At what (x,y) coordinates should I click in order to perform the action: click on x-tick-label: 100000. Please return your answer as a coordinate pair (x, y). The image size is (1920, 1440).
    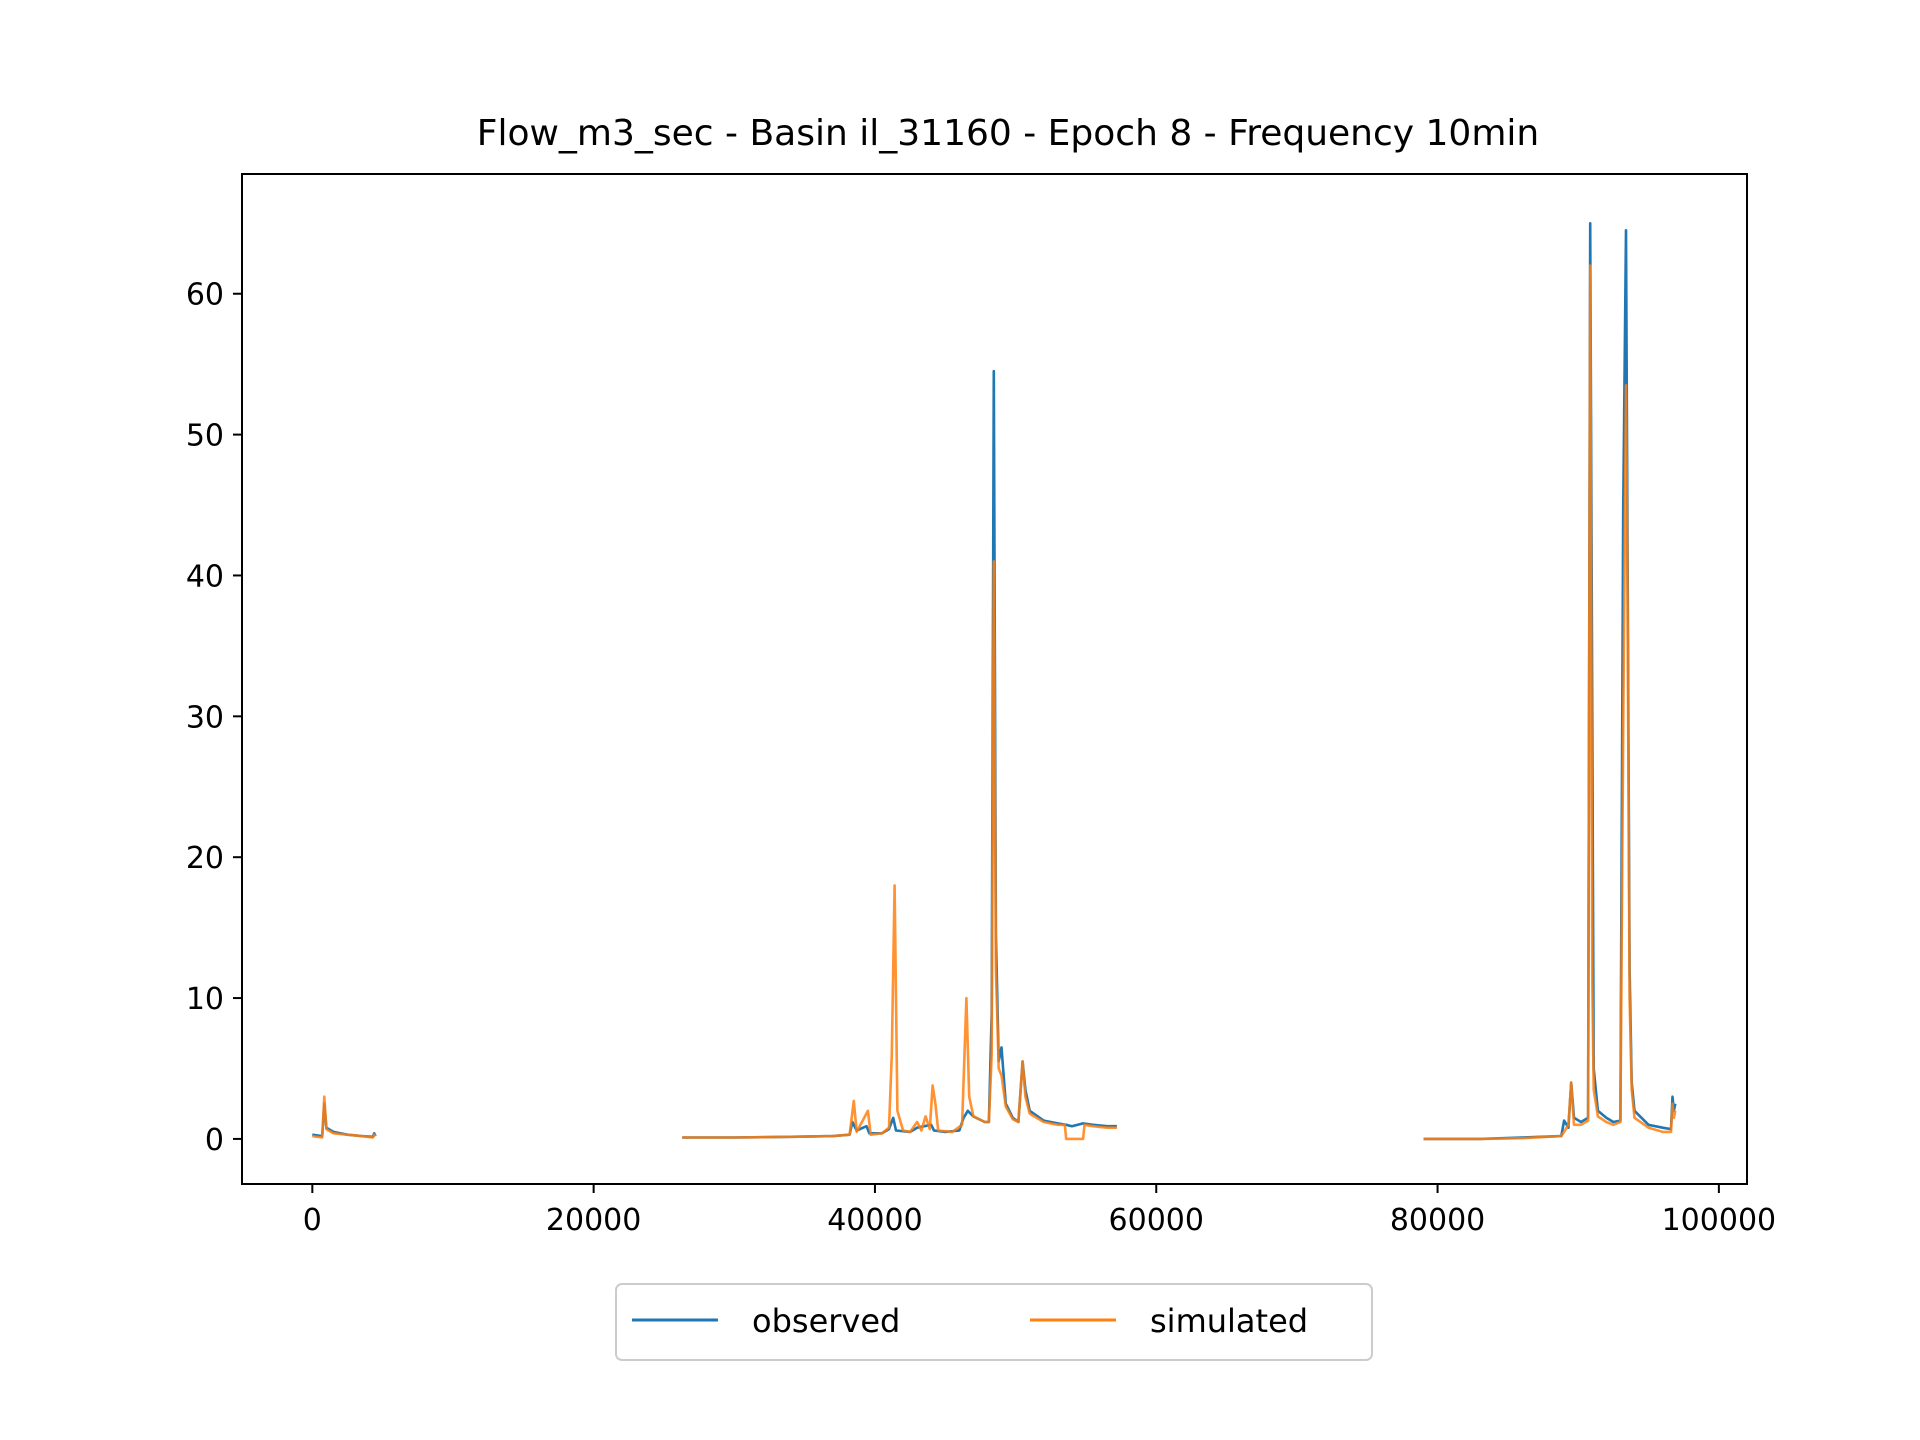
    Looking at the image, I should click on (1719, 1220).